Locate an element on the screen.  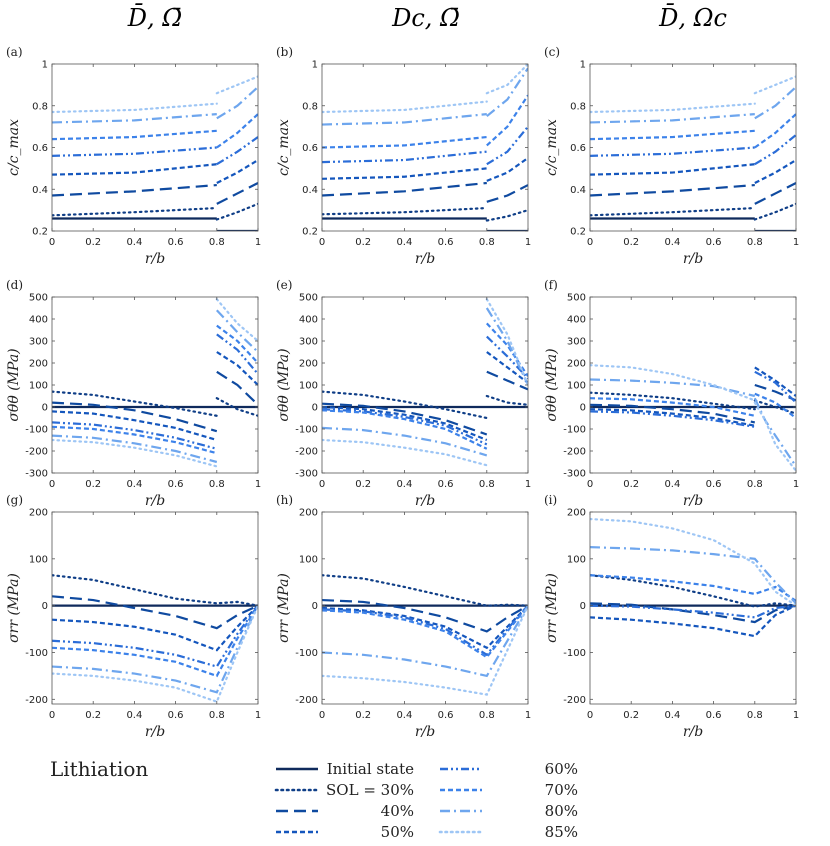
panel-label: (a) is located at coordinates (14, 52).